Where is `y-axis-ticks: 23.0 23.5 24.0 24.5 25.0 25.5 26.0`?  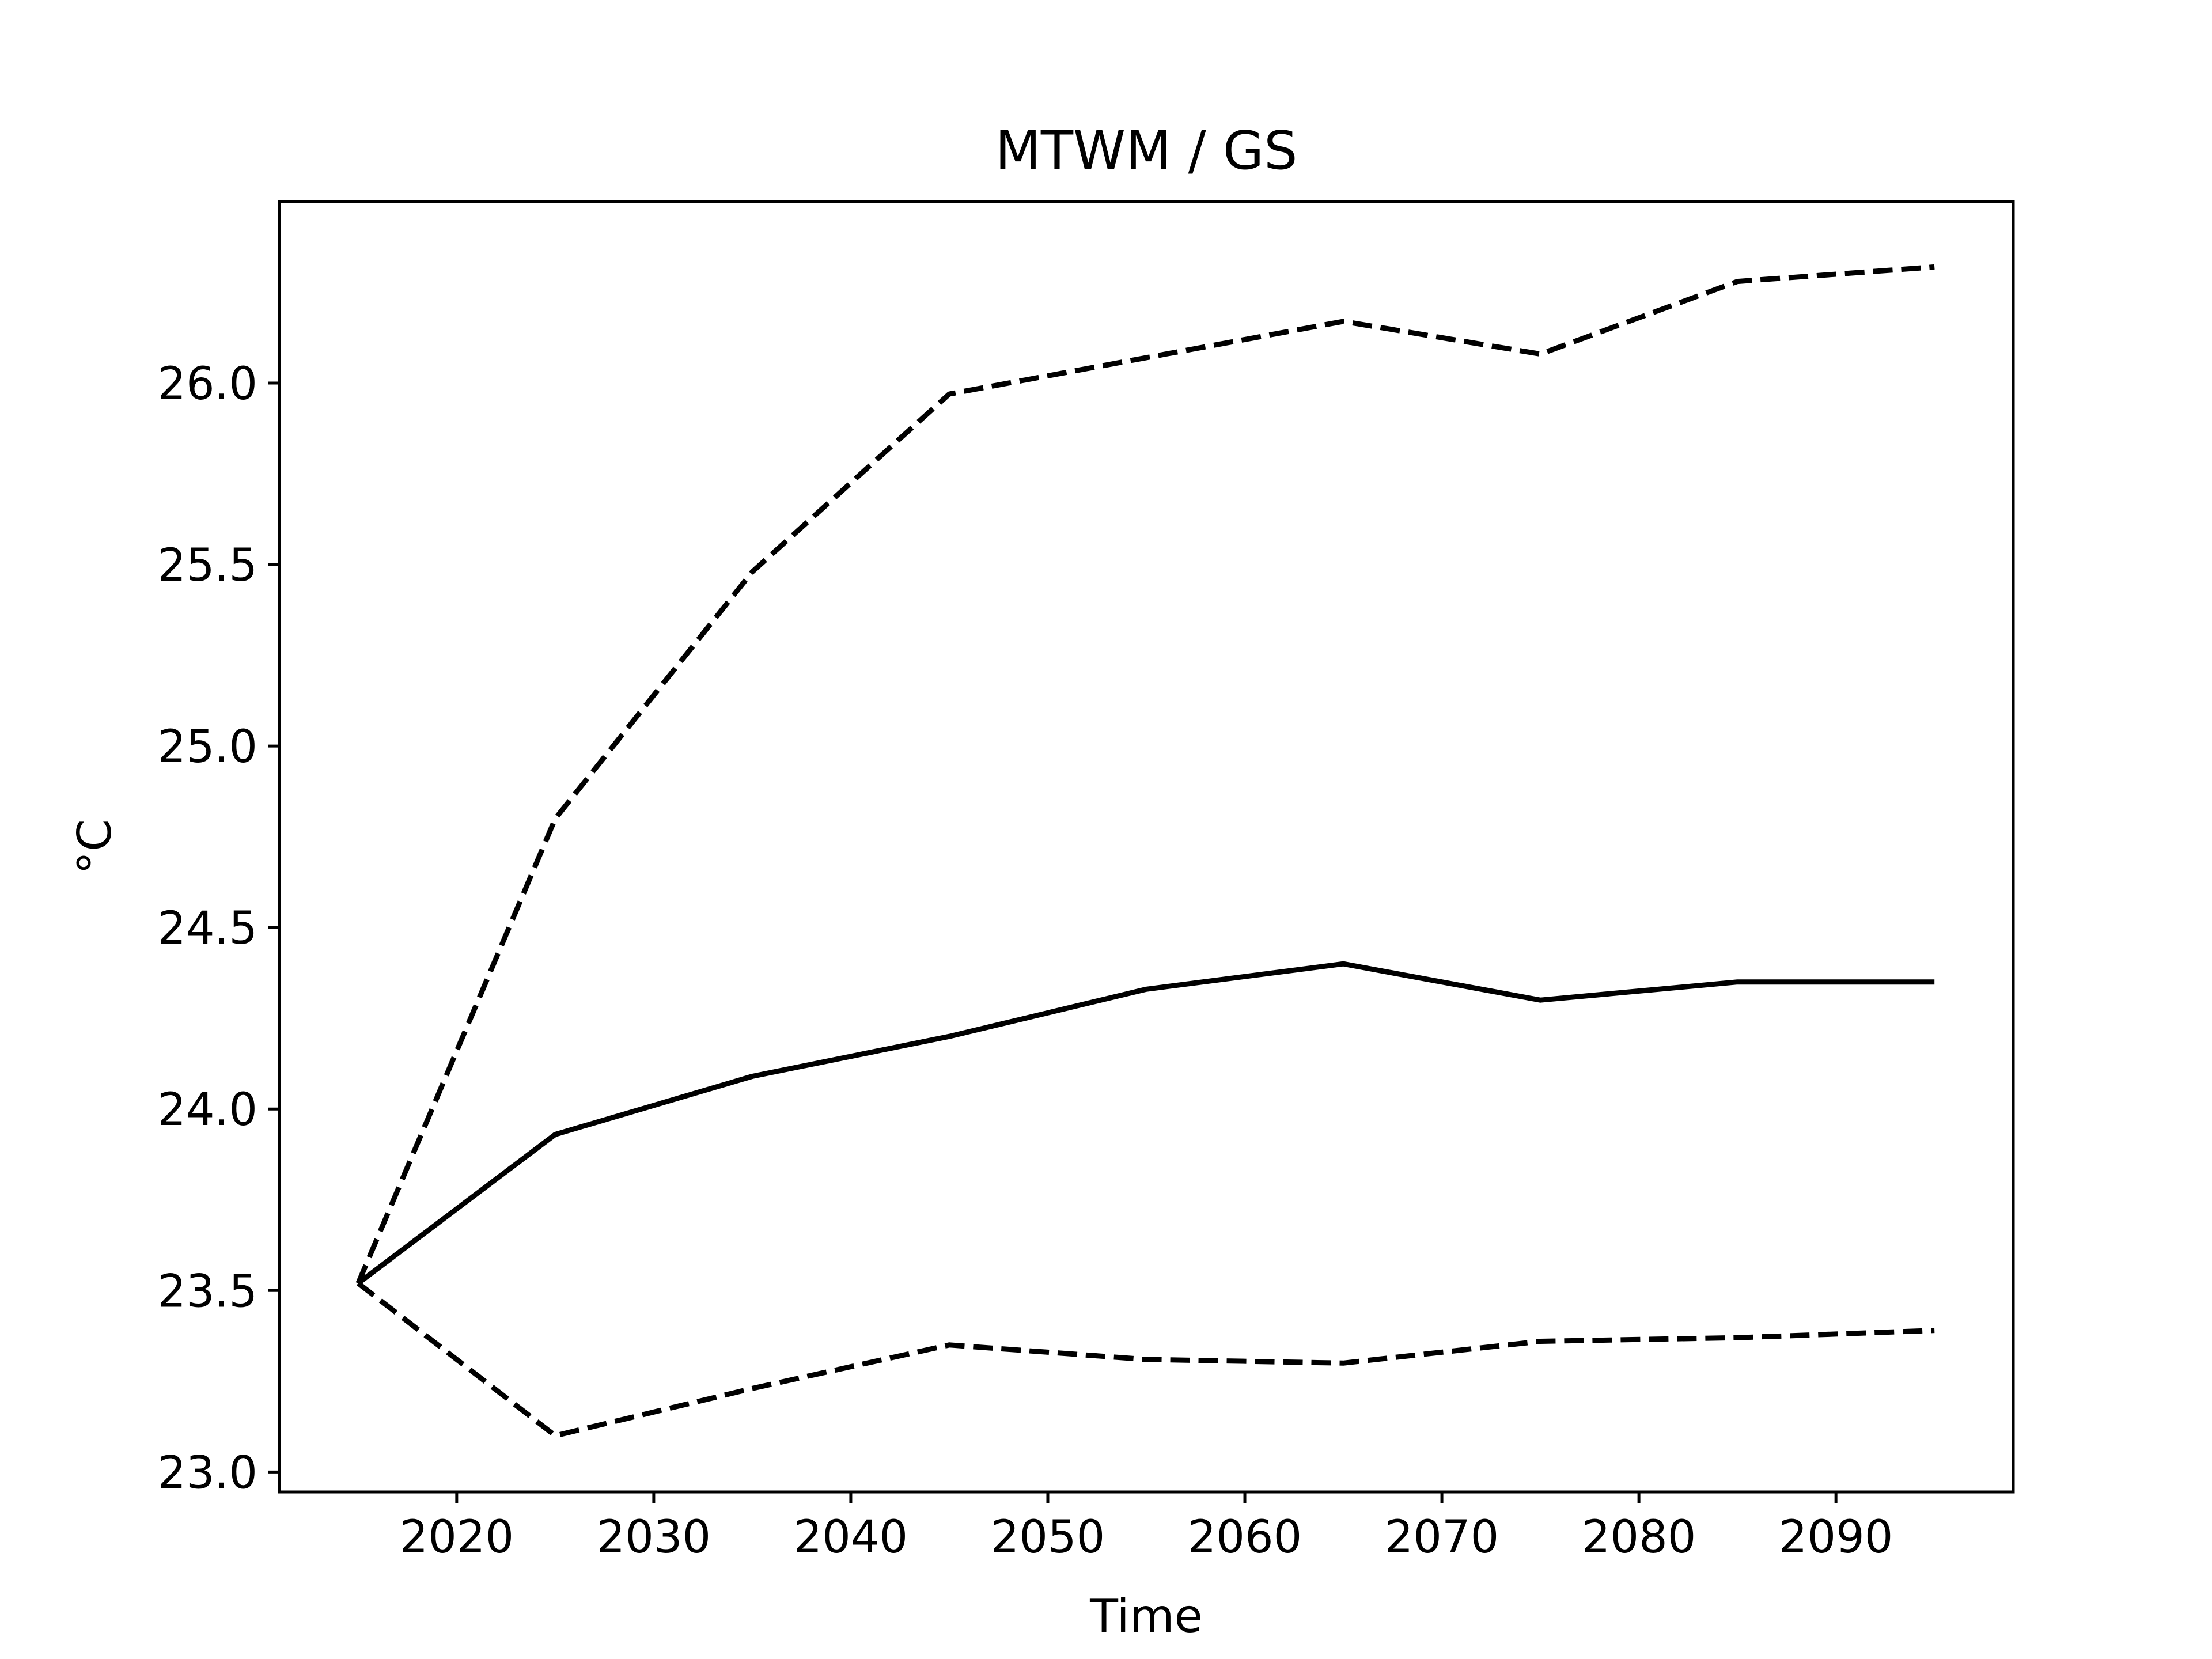
y-axis-ticks: 23.0 23.5 24.0 24.5 25.0 25.5 26.0 is located at coordinates (218, 928).